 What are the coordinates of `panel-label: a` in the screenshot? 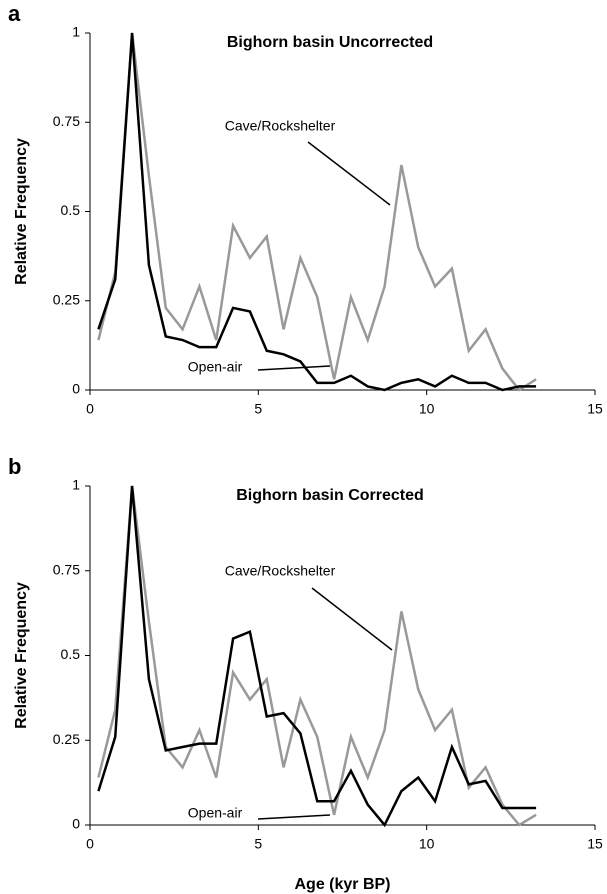 It's located at (14, 13).